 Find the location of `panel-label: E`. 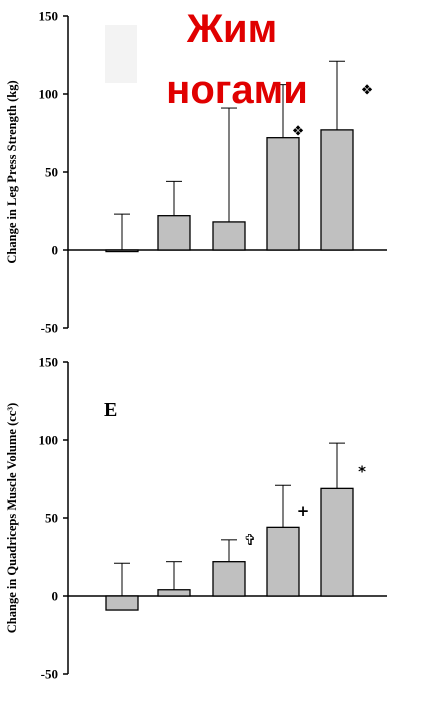

panel-label: E is located at coordinates (110, 410).